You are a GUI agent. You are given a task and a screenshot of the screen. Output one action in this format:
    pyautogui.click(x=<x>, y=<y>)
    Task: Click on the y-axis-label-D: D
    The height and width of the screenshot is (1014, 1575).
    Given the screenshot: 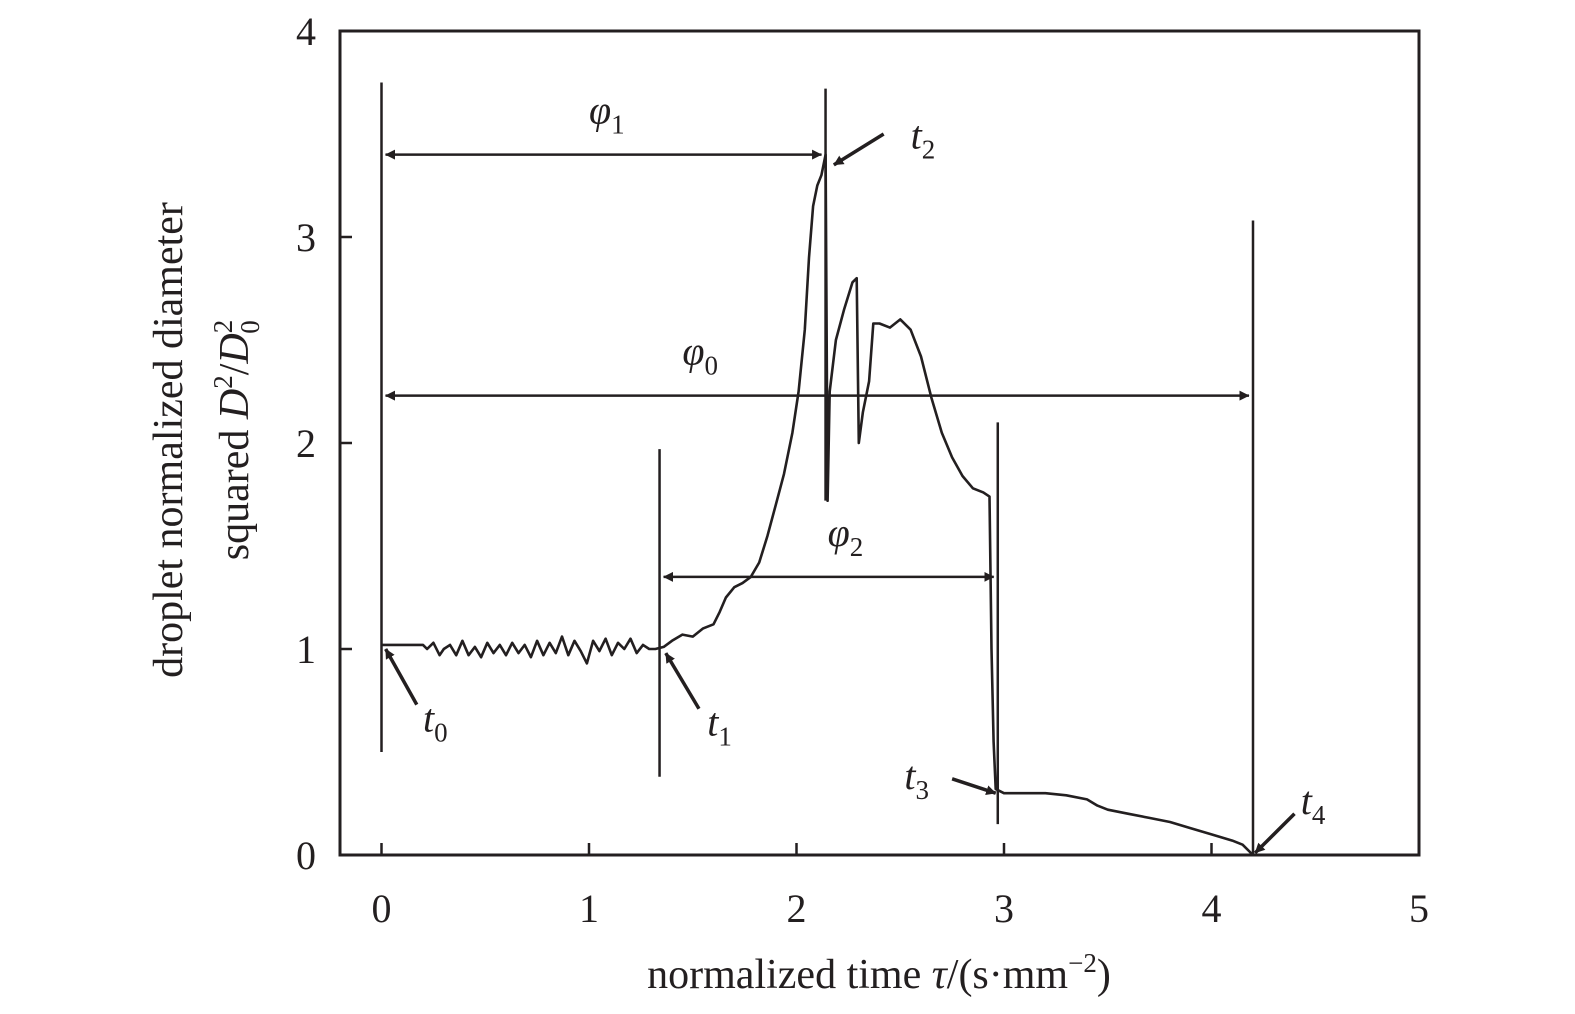 What is the action you would take?
    pyautogui.click(x=235, y=404)
    